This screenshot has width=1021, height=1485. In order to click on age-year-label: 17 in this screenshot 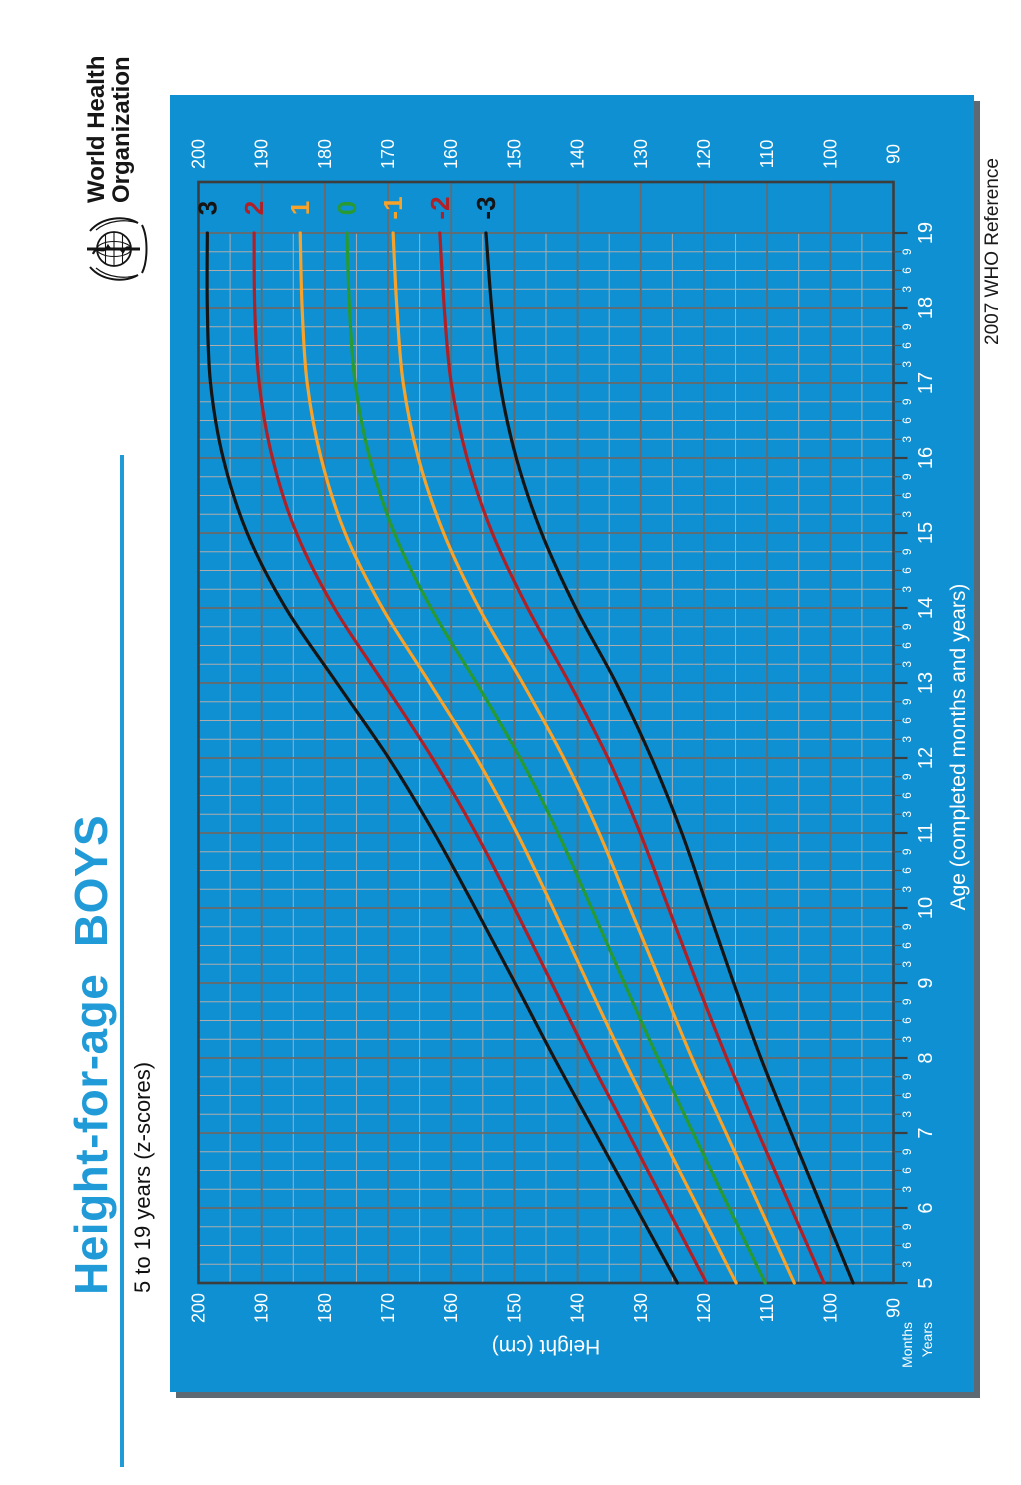, I will do `click(926, 383)`.